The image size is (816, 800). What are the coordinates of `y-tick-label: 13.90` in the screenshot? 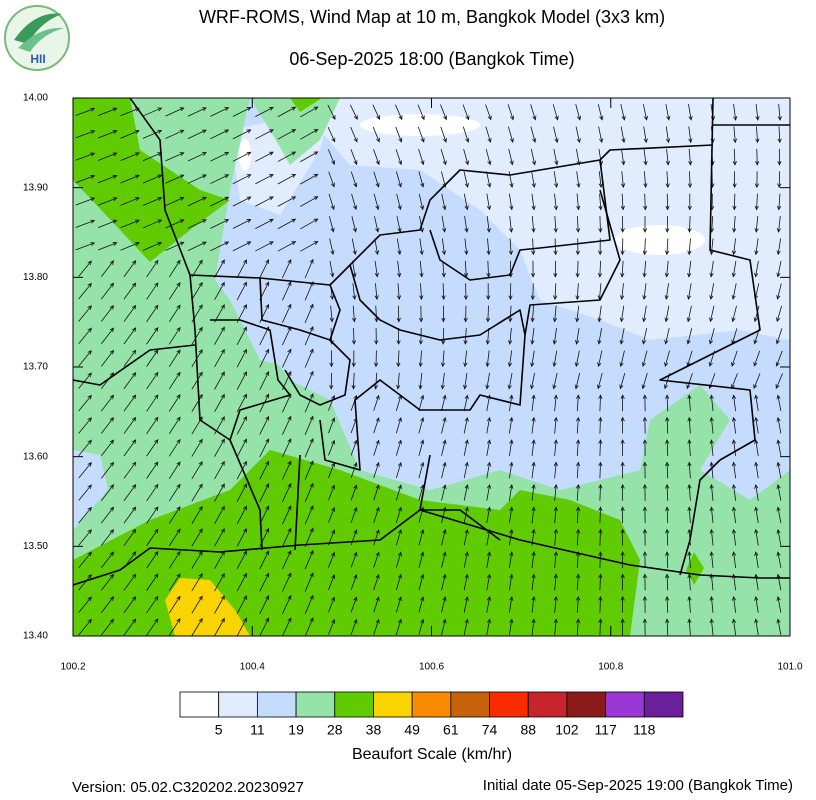 It's located at (35, 187).